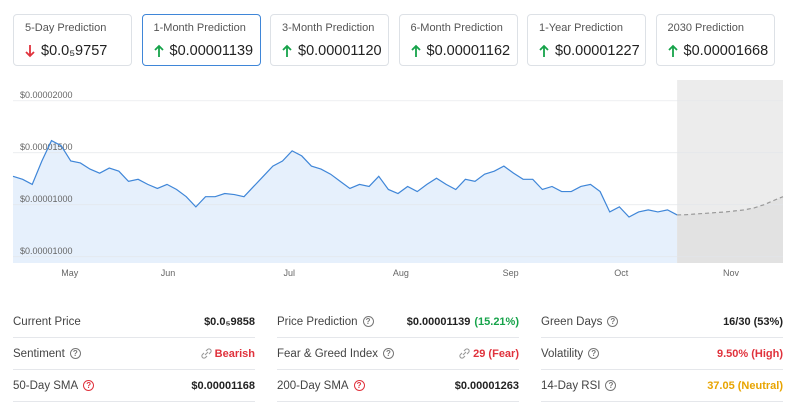  What do you see at coordinates (289, 273) in the screenshot?
I see `x-tick-label: Jul` at bounding box center [289, 273].